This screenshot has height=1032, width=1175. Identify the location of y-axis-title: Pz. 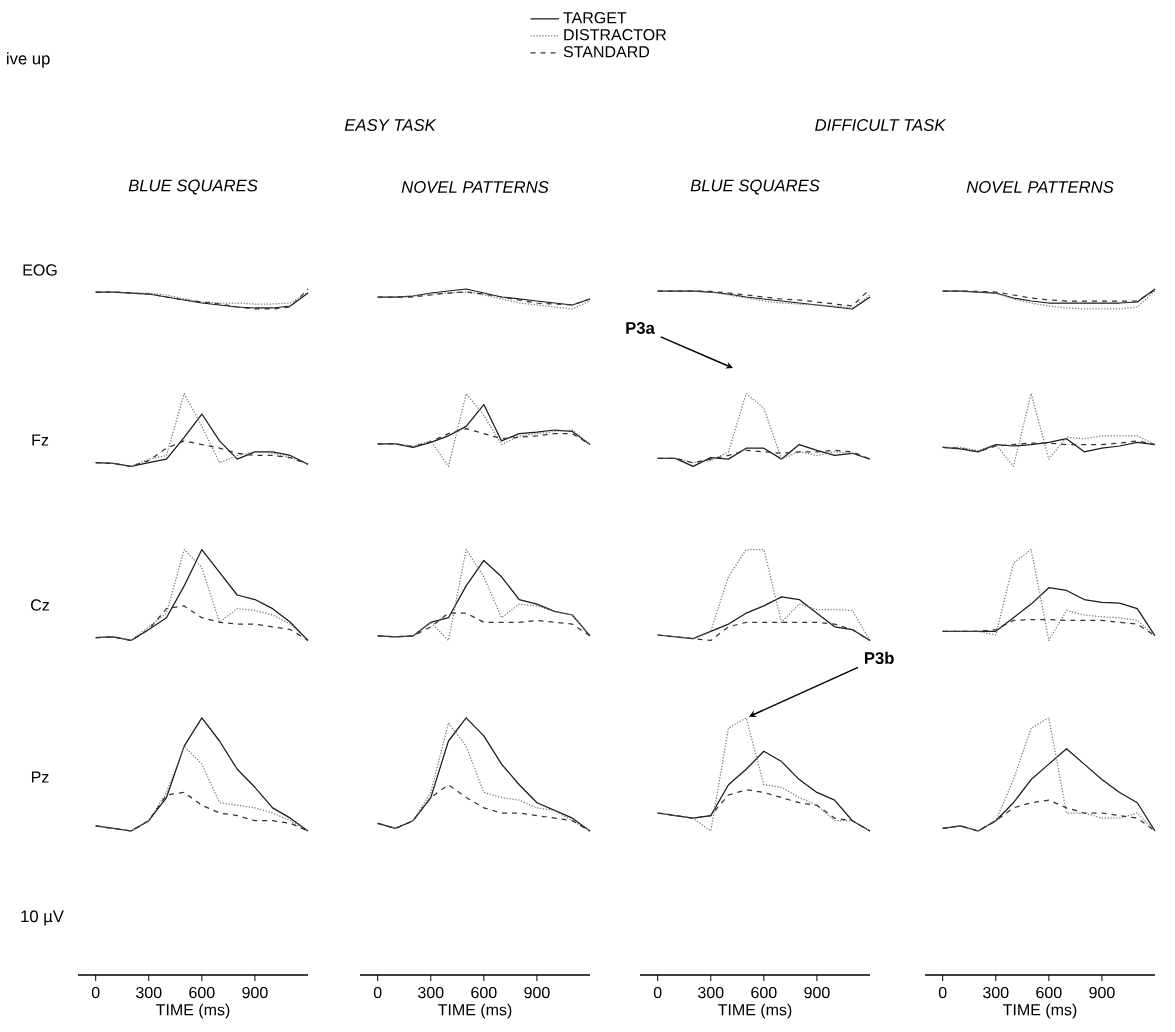
(40, 777).